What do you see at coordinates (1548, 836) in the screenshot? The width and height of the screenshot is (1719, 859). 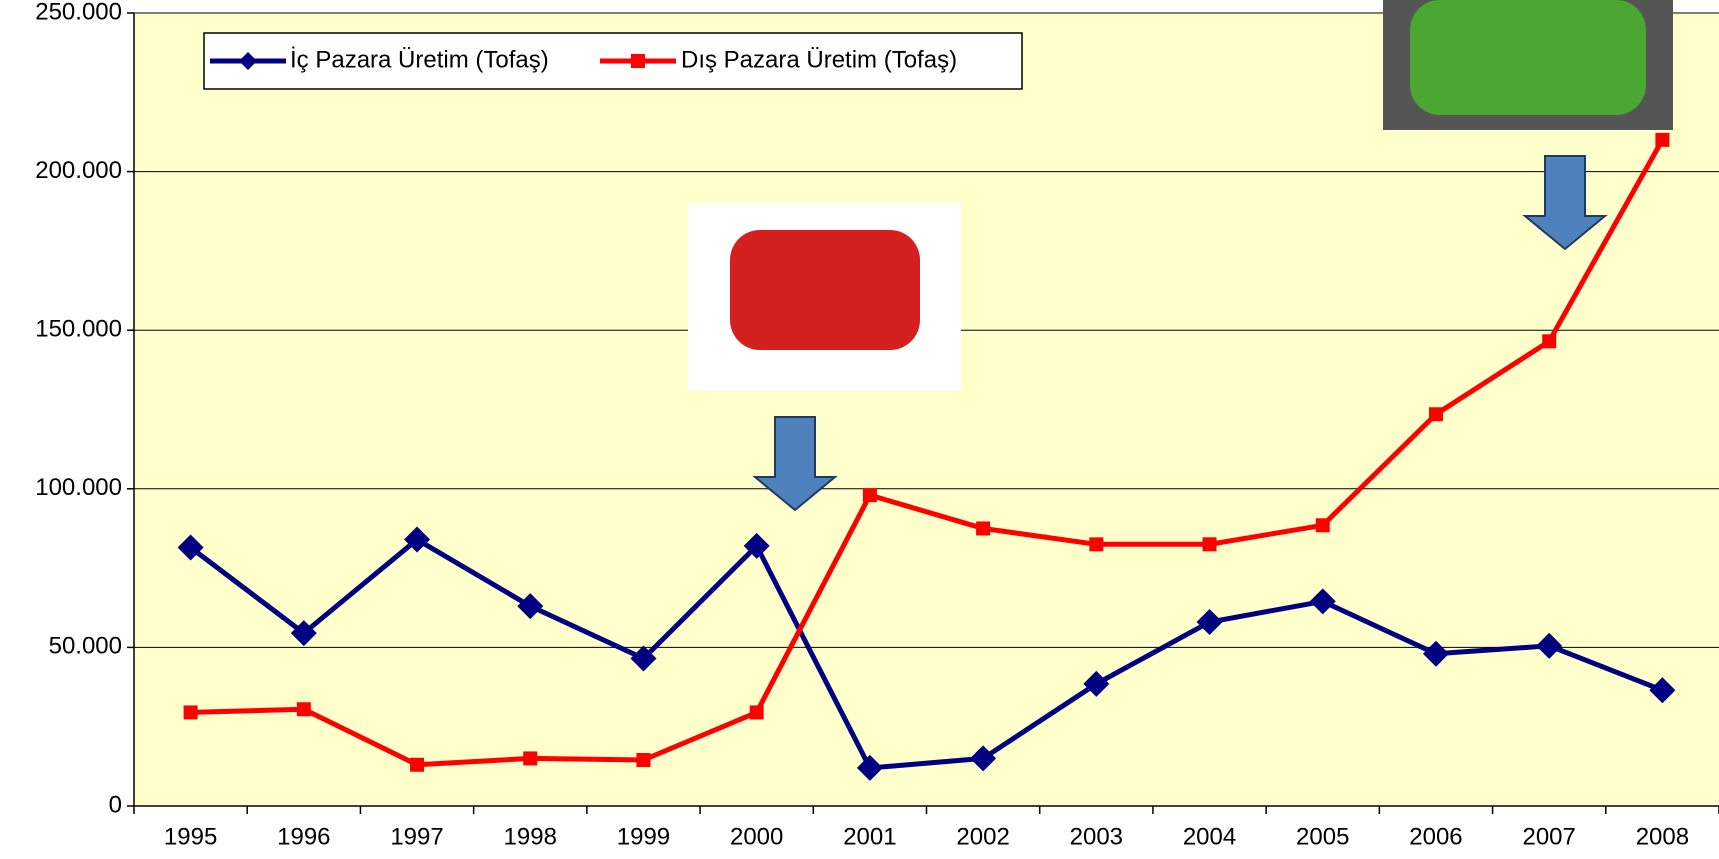 I see `x-tick-label: 2007` at bounding box center [1548, 836].